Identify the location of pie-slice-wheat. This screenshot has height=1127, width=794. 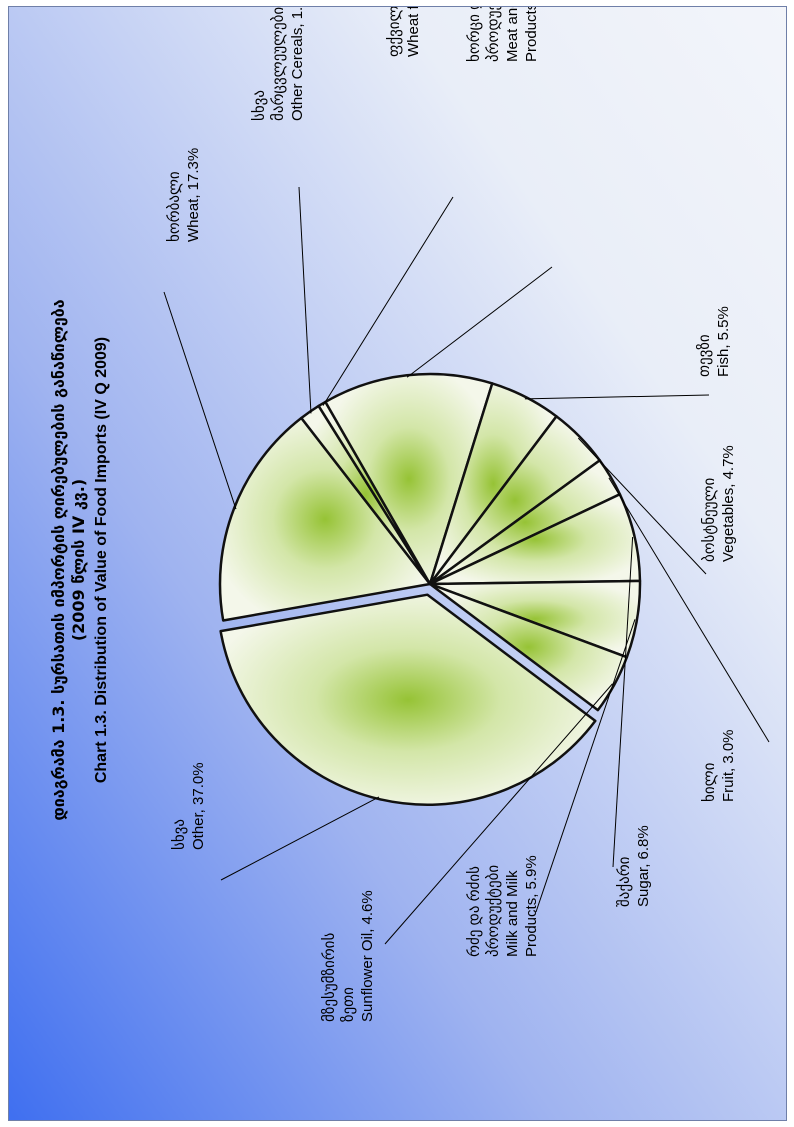
(325, 519).